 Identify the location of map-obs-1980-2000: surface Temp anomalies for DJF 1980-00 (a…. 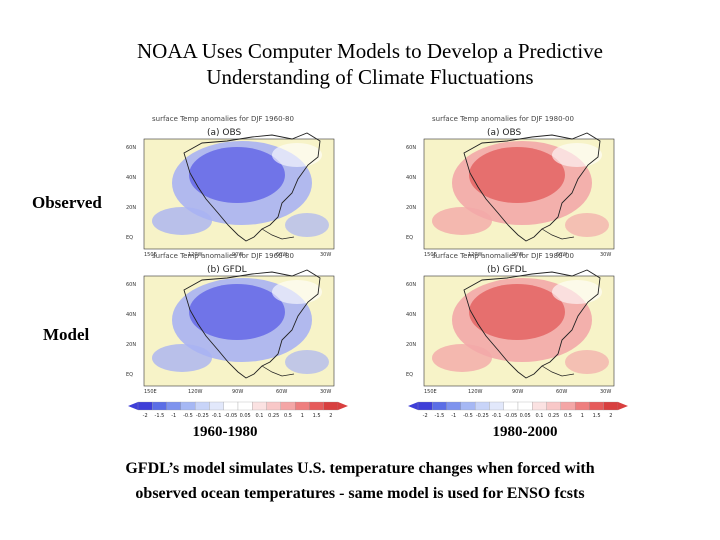
(512, 185).